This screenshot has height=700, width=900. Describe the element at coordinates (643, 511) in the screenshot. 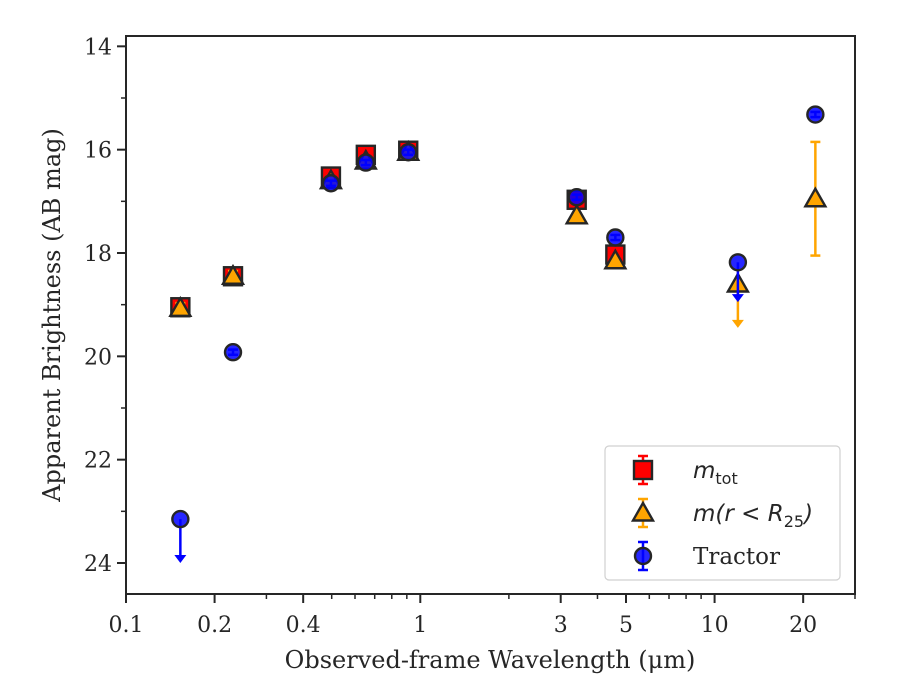

I see `legend-marker-mr25` at that location.